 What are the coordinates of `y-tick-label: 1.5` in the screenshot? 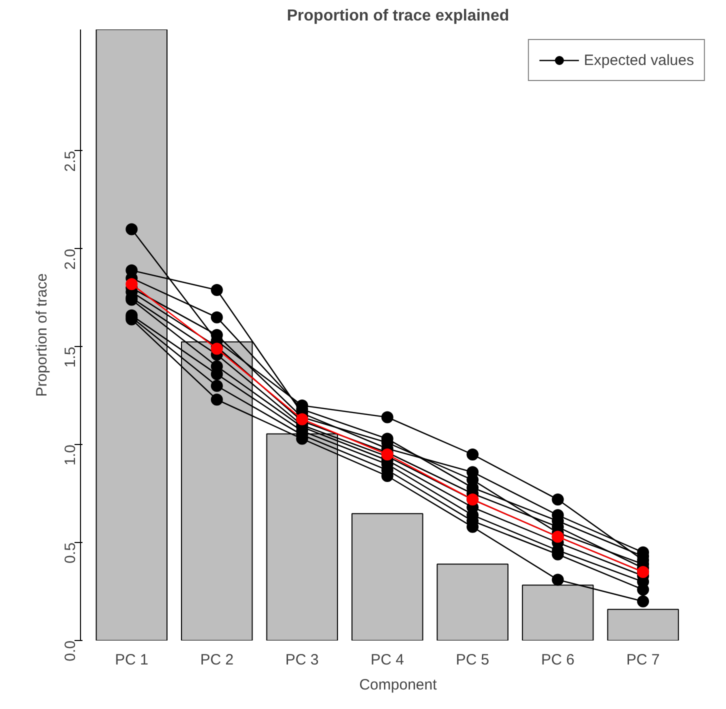 It's located at (70, 357).